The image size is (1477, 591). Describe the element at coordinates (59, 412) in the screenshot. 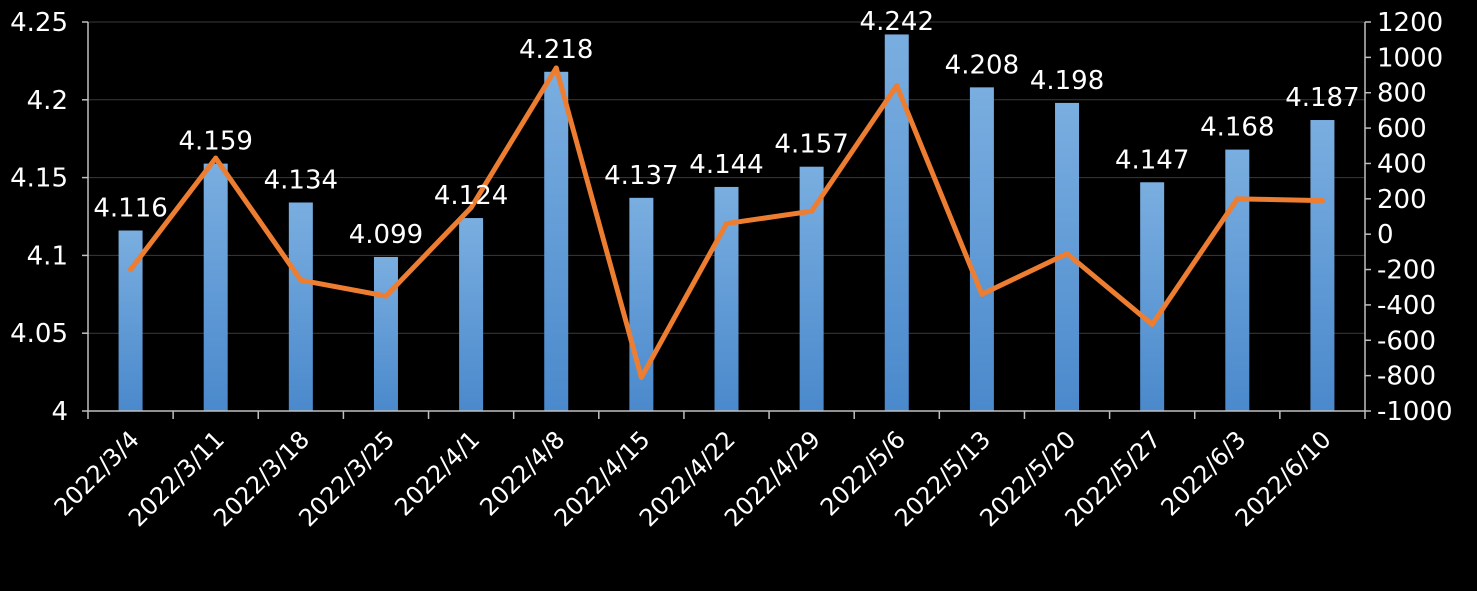

I see `left-tick-label: 4` at that location.